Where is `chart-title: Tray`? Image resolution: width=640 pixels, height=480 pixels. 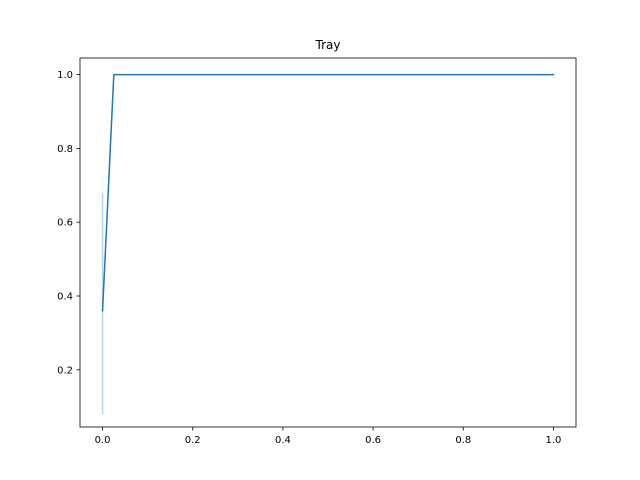
chart-title: Tray is located at coordinates (328, 45).